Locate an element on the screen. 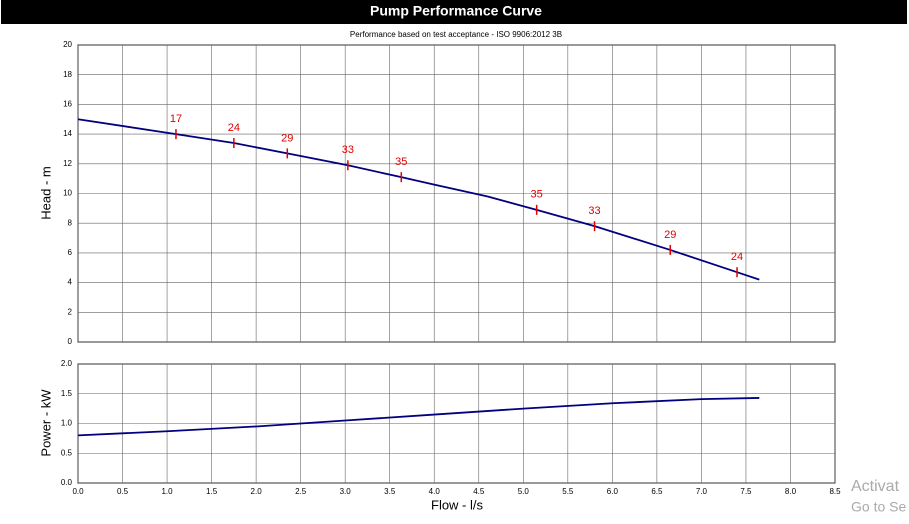 The width and height of the screenshot is (909, 524). x-tick-label: 7.0 is located at coordinates (702, 491).